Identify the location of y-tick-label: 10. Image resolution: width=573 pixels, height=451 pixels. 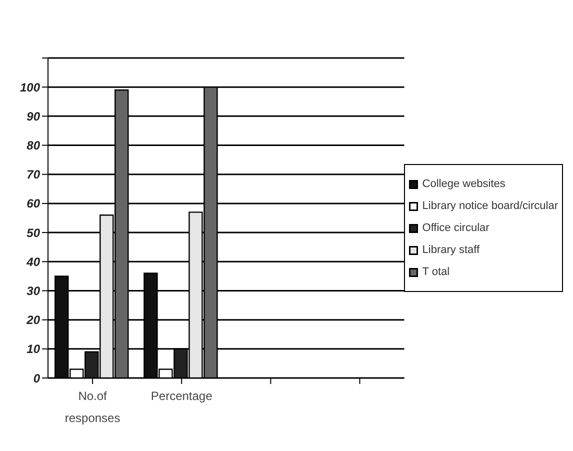
(33, 349).